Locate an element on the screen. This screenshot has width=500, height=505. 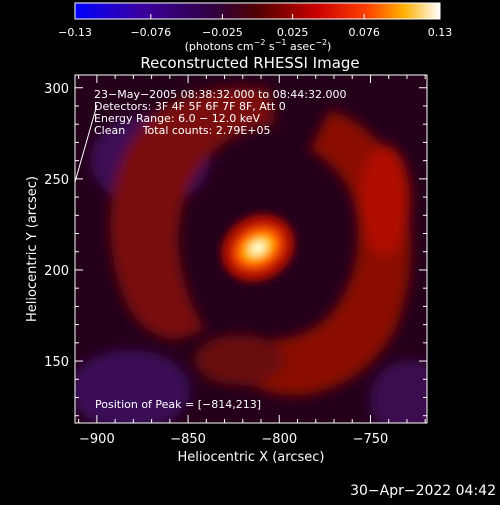
units-exponent: −1 is located at coordinates (281, 42).